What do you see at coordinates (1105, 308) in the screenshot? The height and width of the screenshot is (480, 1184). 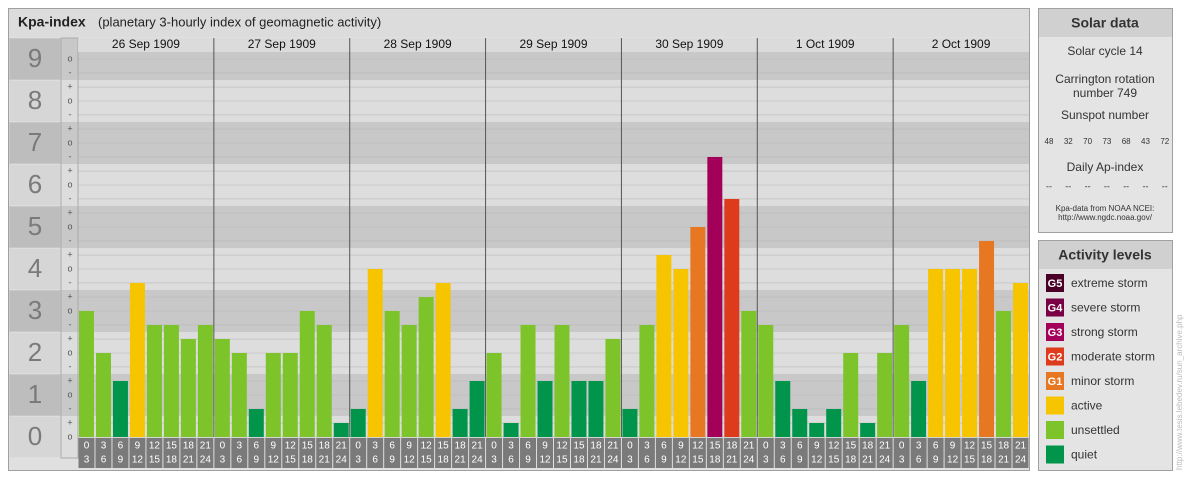 I see `level-name: severe storm` at bounding box center [1105, 308].